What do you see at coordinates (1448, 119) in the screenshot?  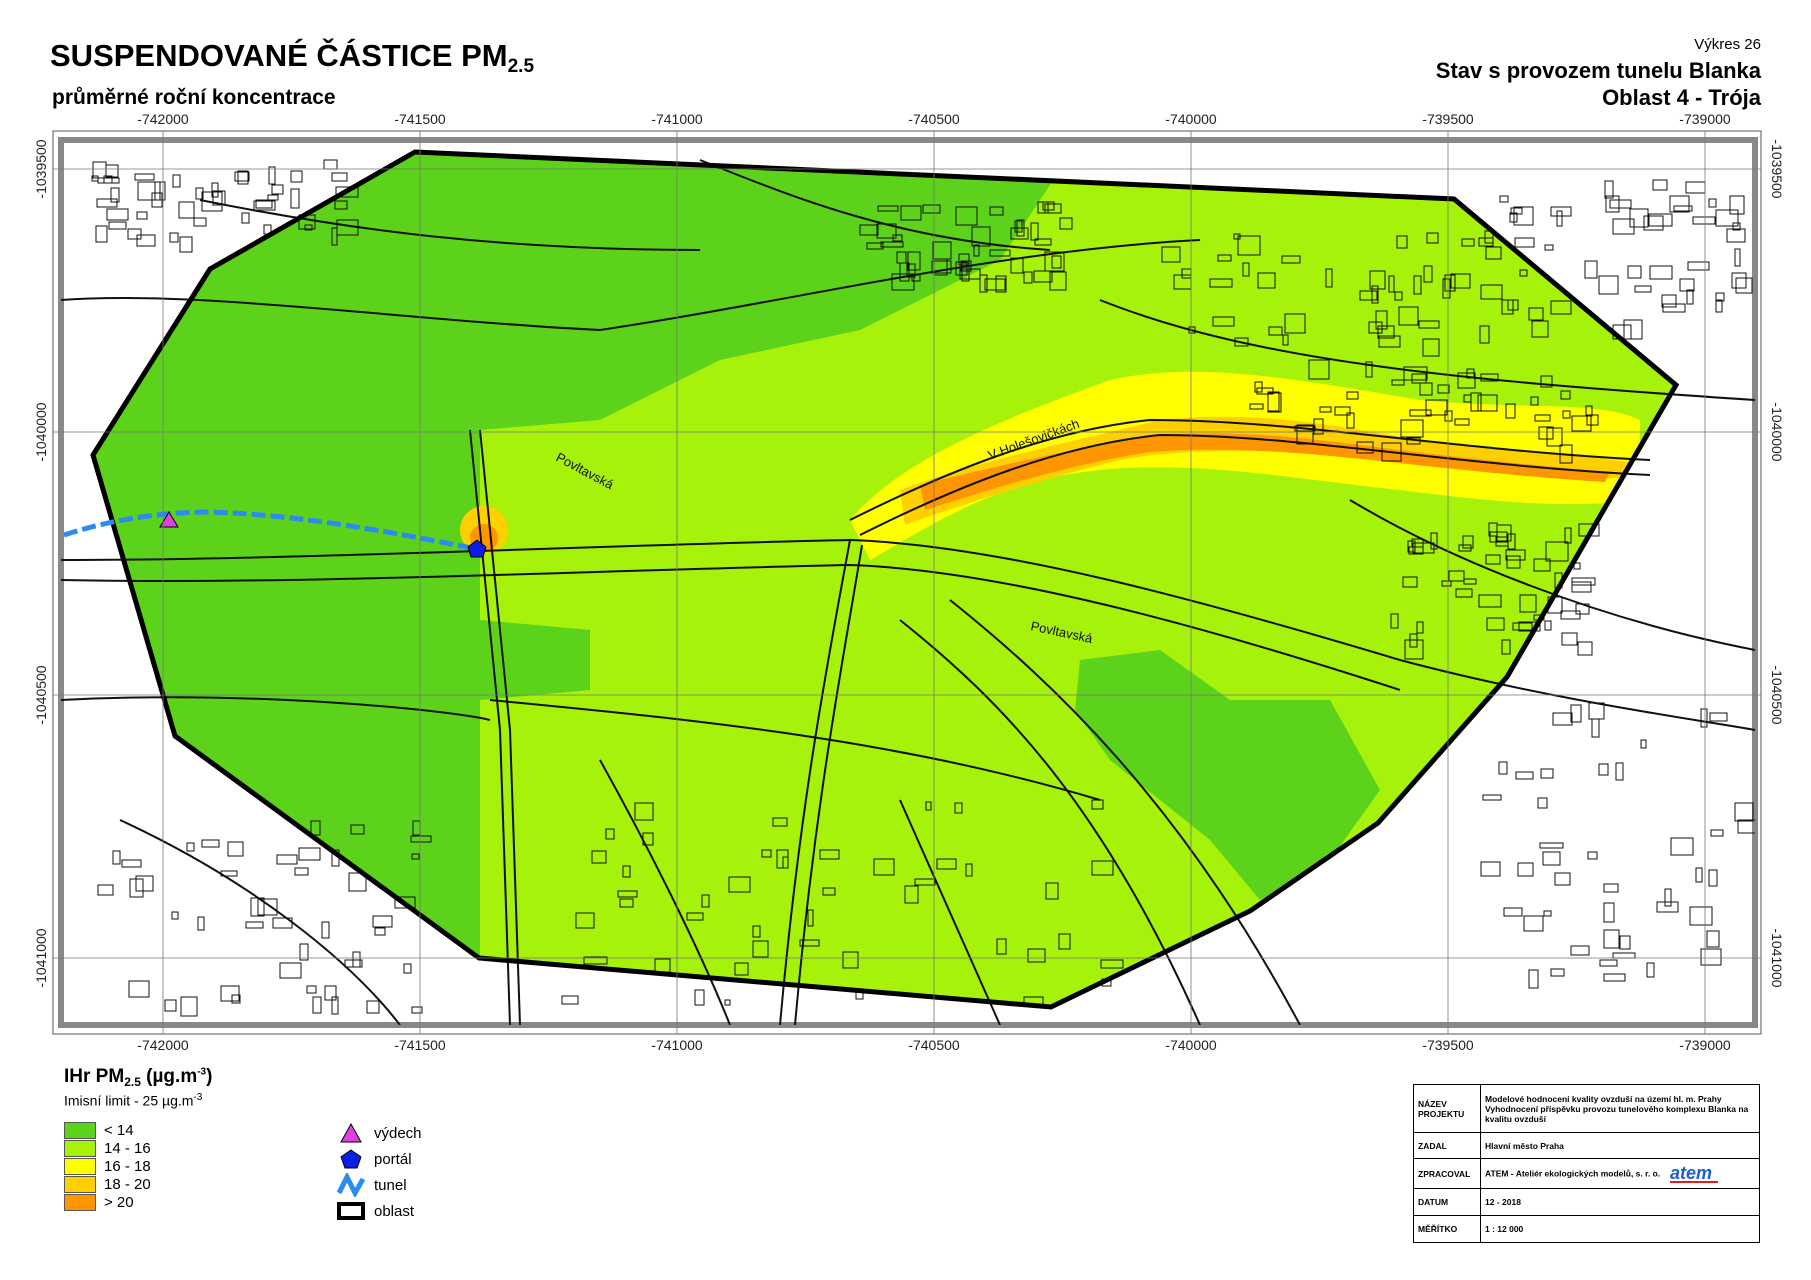 I see `x-tick-label-top: -739500` at bounding box center [1448, 119].